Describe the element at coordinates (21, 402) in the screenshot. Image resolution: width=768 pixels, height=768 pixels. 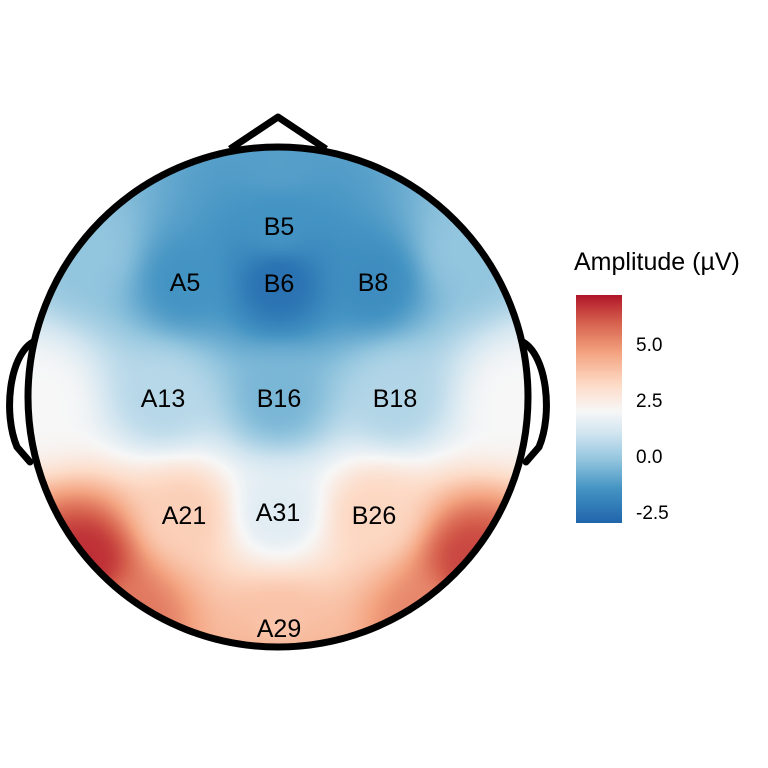
I see `left-ear-outline` at that location.